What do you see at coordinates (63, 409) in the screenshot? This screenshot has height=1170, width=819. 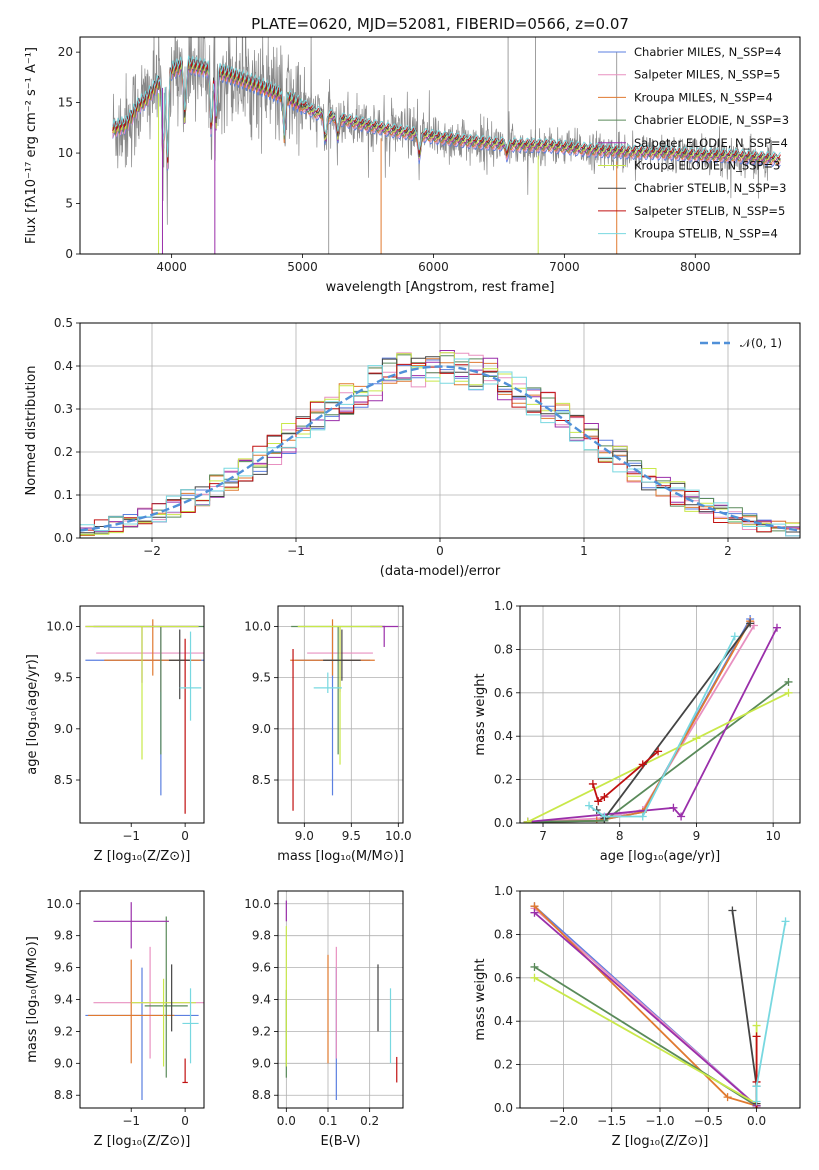 I see `y-tick-label: 0.3` at bounding box center [63, 409].